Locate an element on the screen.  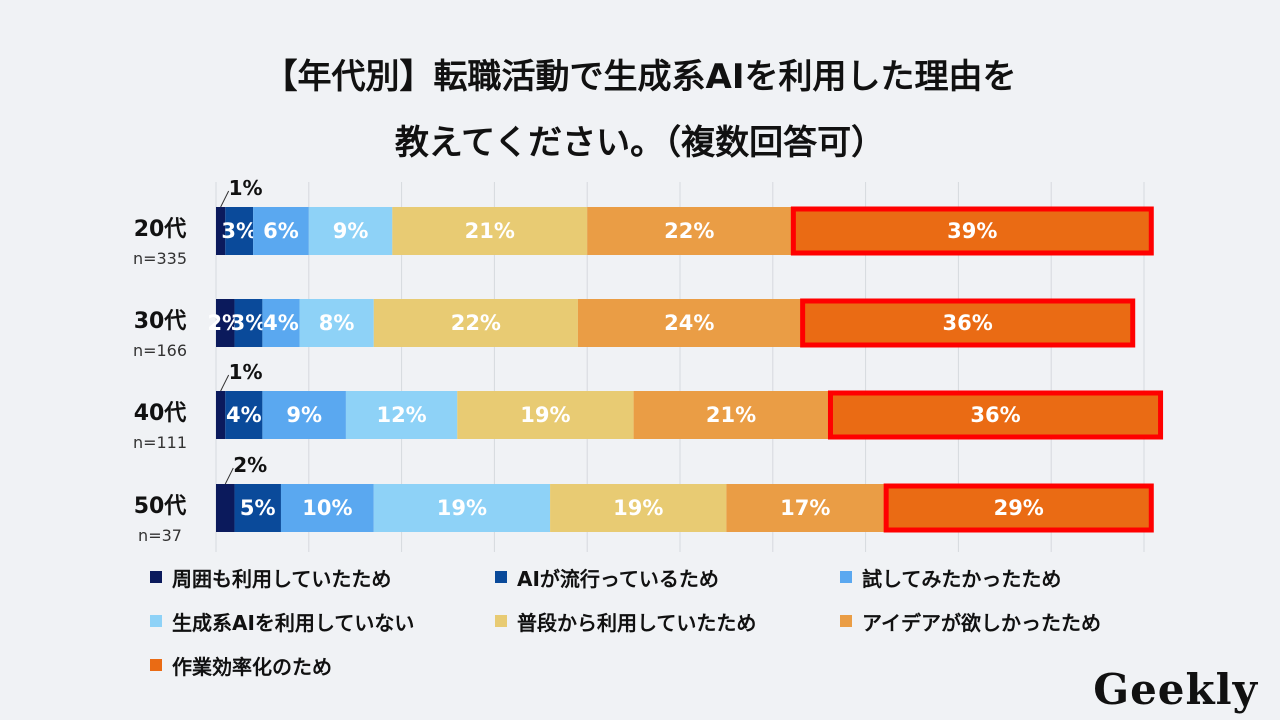
bar-value-label: 12% is located at coordinates (401, 415).